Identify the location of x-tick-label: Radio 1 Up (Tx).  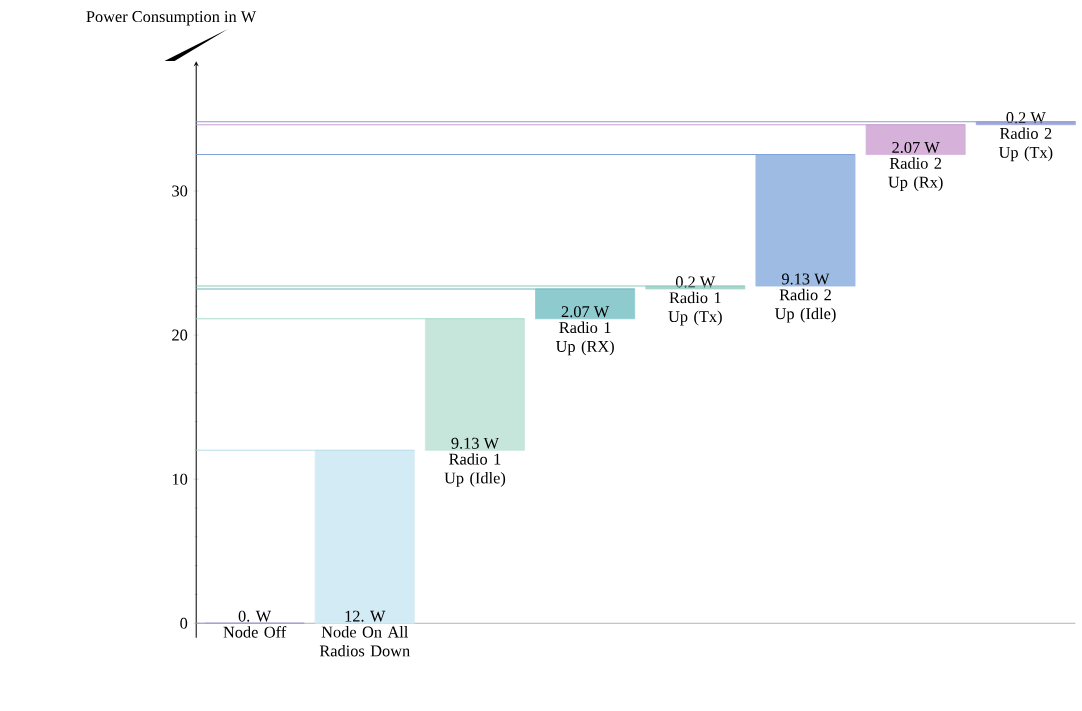
(695, 308).